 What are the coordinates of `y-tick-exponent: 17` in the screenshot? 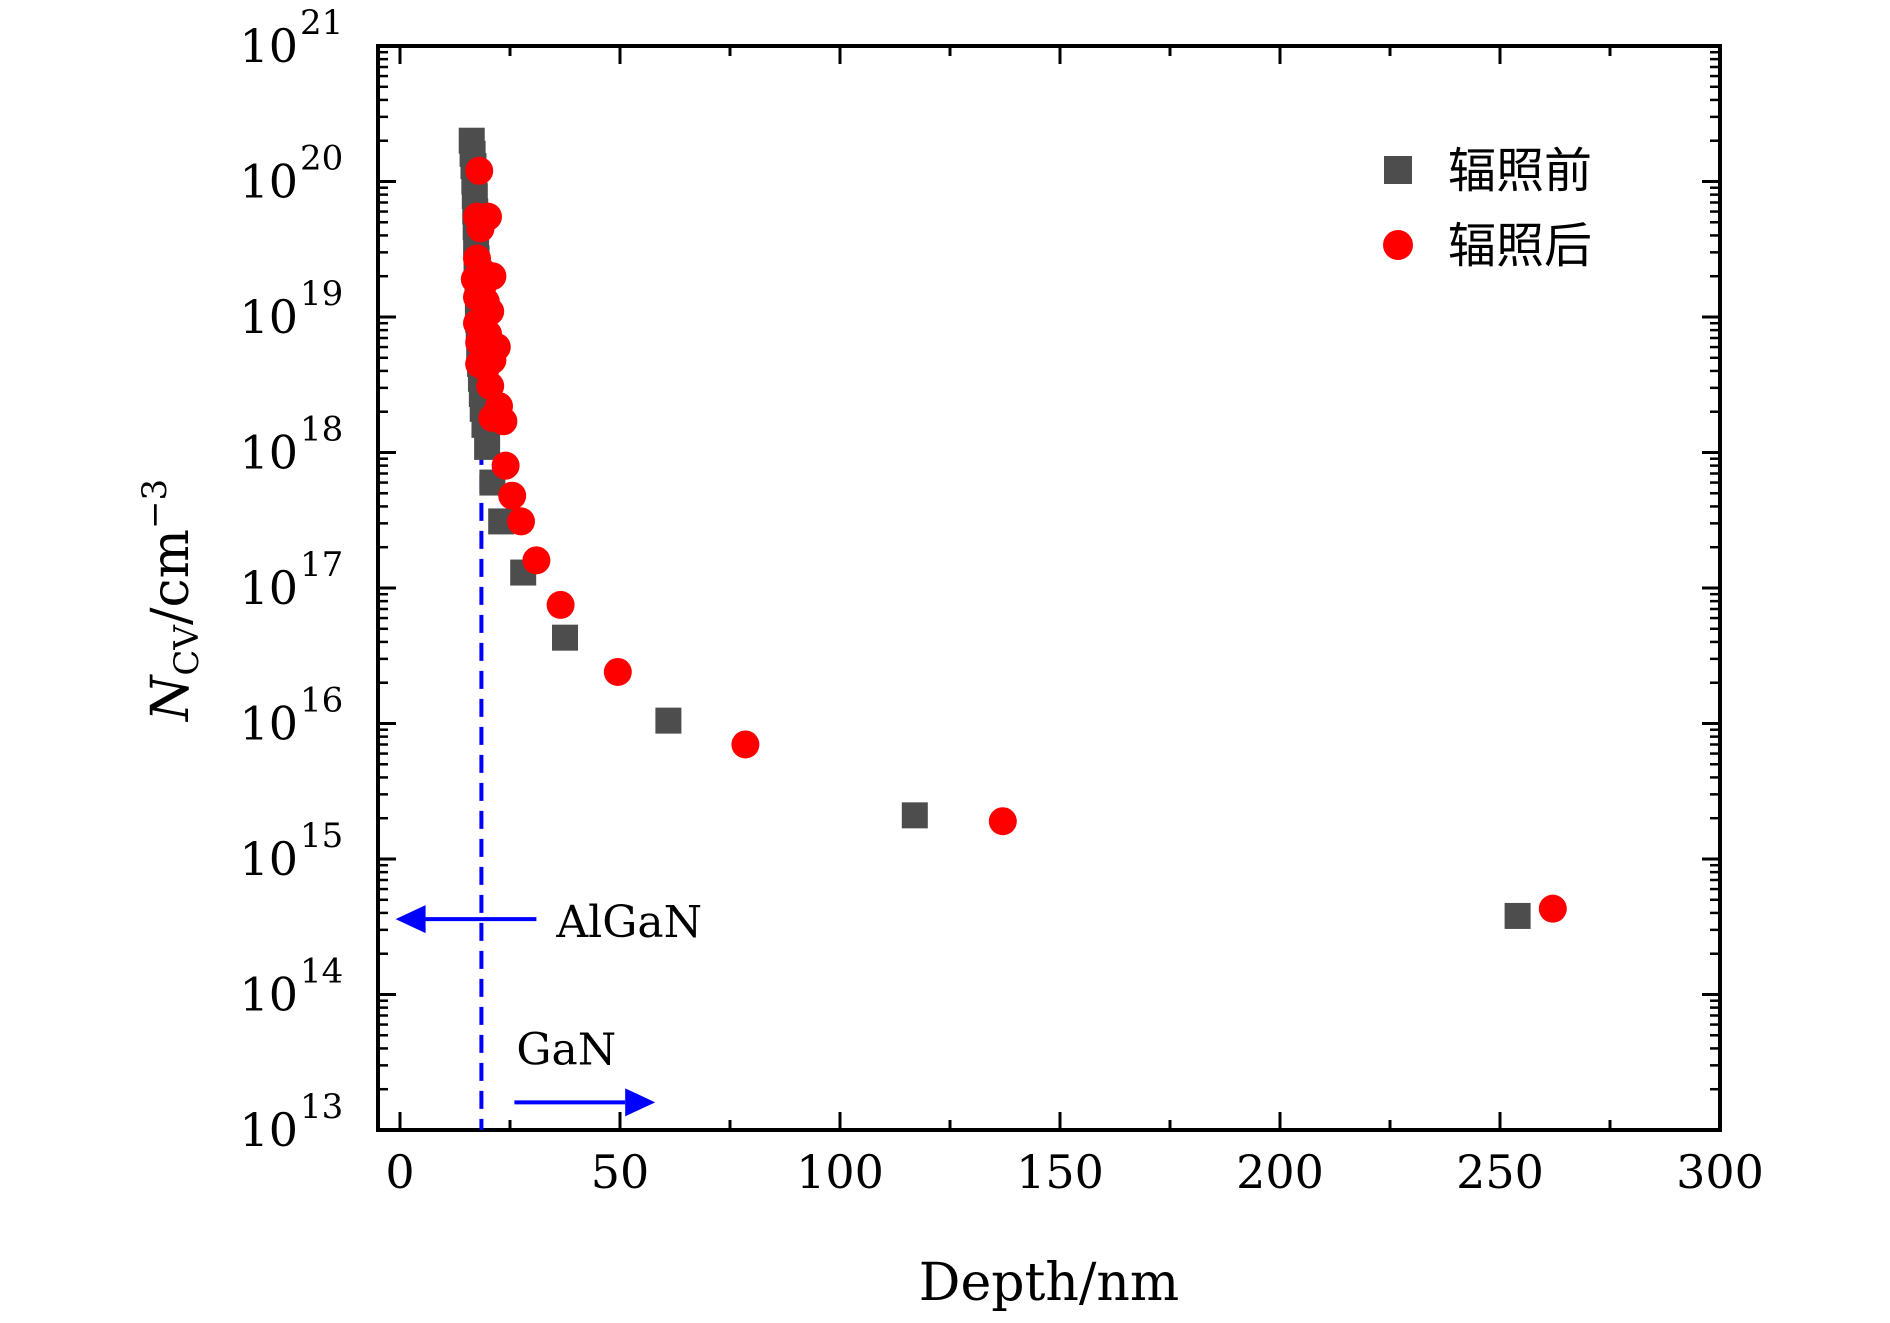 It's located at (321, 565).